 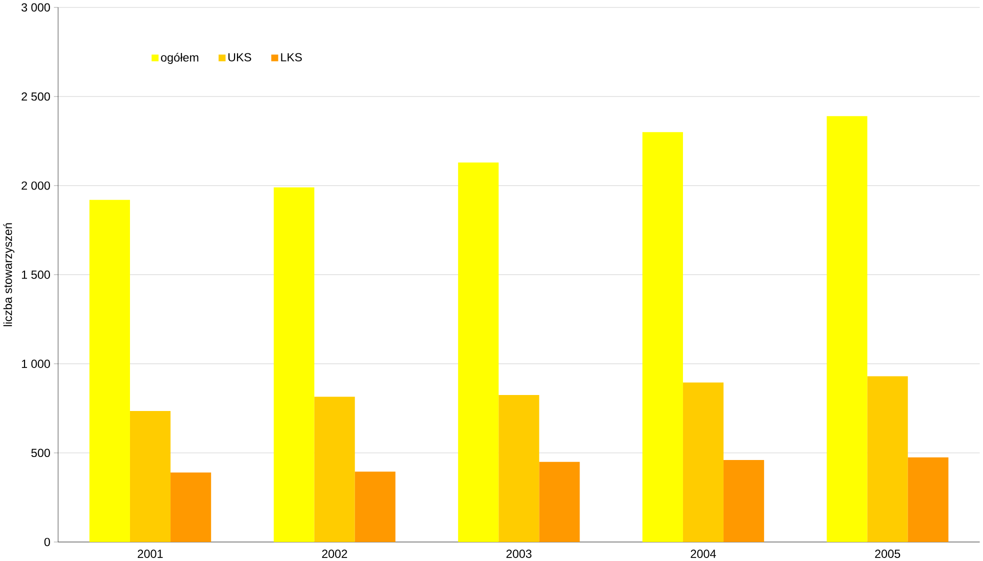 What do you see at coordinates (47, 542) in the screenshot?
I see `y-tick-label: 0` at bounding box center [47, 542].